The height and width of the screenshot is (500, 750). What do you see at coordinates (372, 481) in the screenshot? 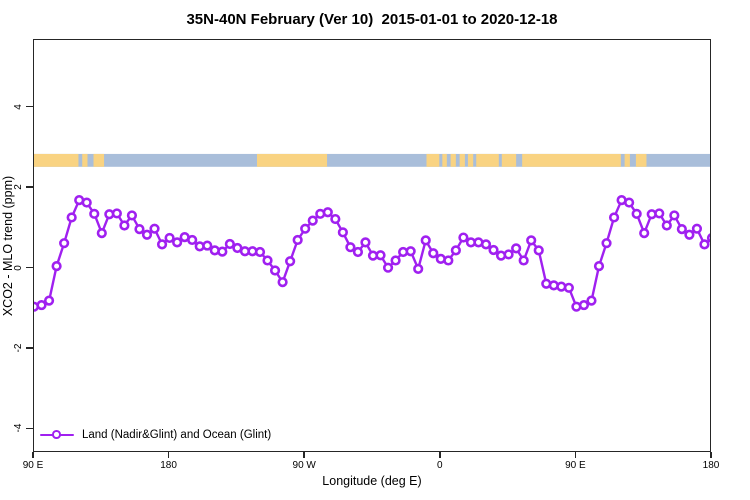
I see `x-axis-label: Longitude (deg E)` at bounding box center [372, 481].